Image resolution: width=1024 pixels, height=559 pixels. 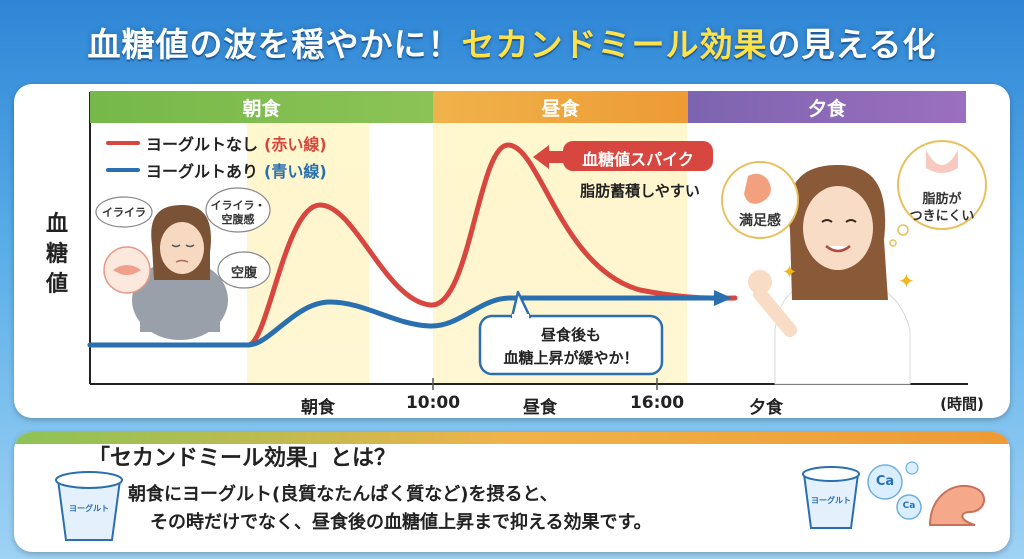 I want to click on after-lunch-line2: 血糖上昇が緩やか！, so click(x=571, y=358).